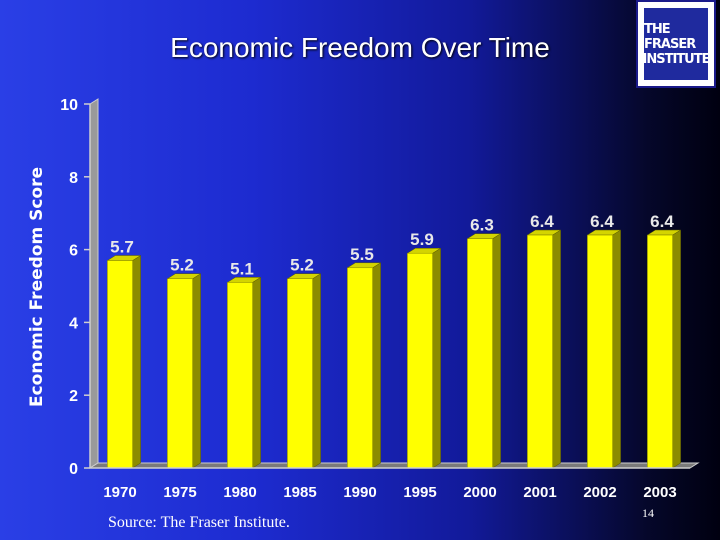 The height and width of the screenshot is (540, 720). Describe the element at coordinates (242, 268) in the screenshot. I see `bar-value-label: 5.1` at that location.